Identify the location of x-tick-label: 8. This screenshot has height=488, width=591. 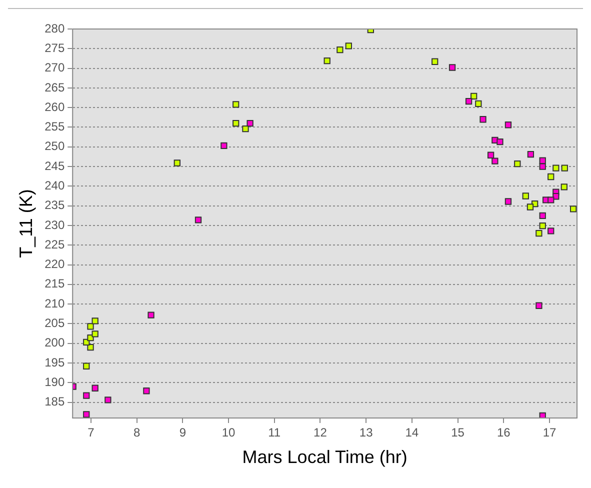
(136, 433).